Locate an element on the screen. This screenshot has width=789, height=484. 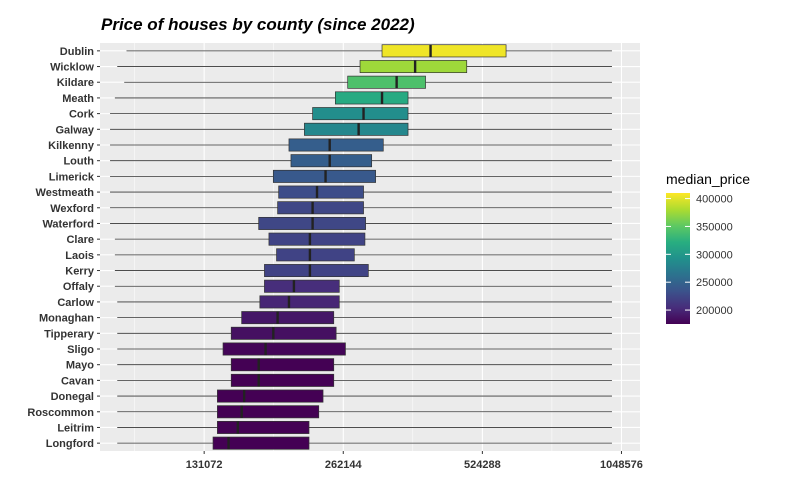
y-tick-label: Kildare is located at coordinates (75, 83).